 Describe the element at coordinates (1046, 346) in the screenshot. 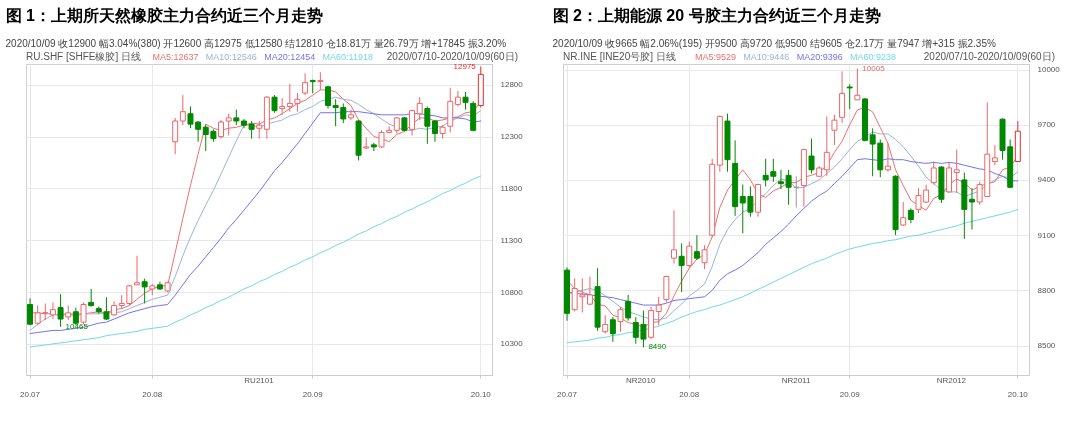

I see `y-tick-label: 8500` at that location.